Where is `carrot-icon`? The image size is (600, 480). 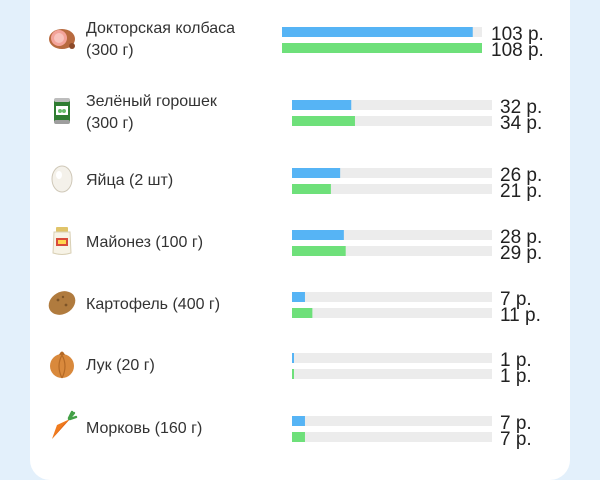 carrot-icon is located at coordinates (65, 424).